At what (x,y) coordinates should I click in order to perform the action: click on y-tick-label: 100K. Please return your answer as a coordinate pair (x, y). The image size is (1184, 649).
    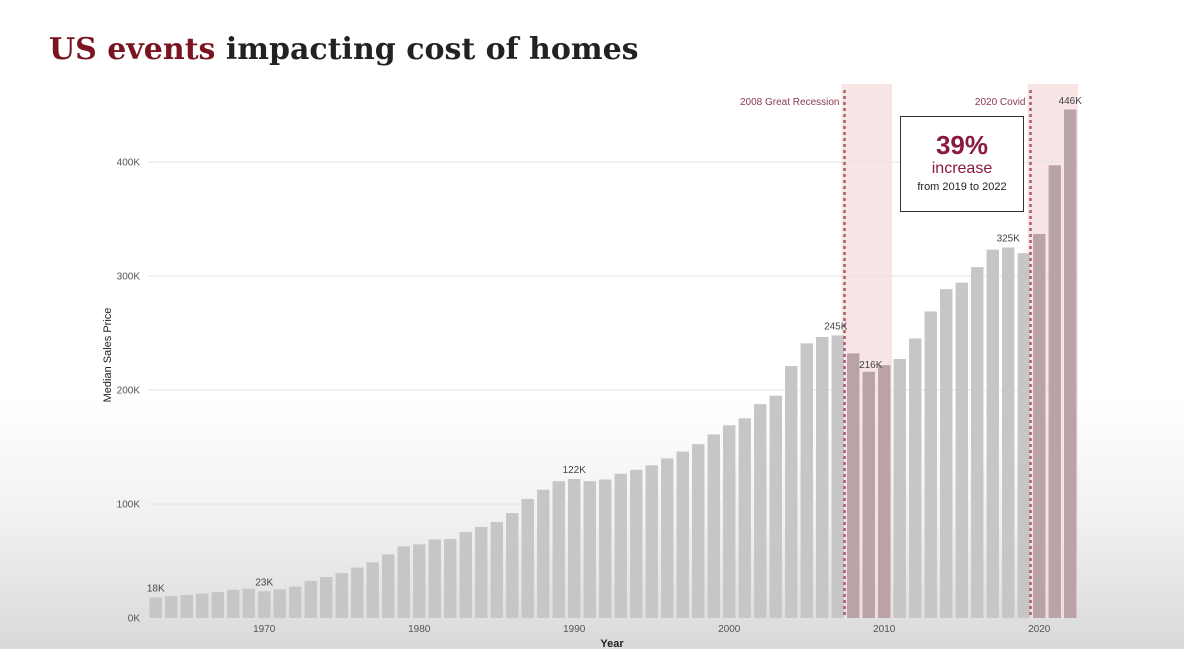
    Looking at the image, I should click on (129, 505).